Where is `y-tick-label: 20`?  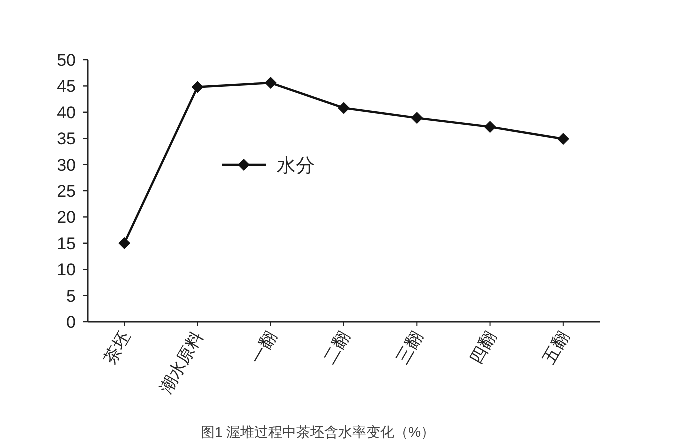 y-tick-label: 20 is located at coordinates (66, 218).